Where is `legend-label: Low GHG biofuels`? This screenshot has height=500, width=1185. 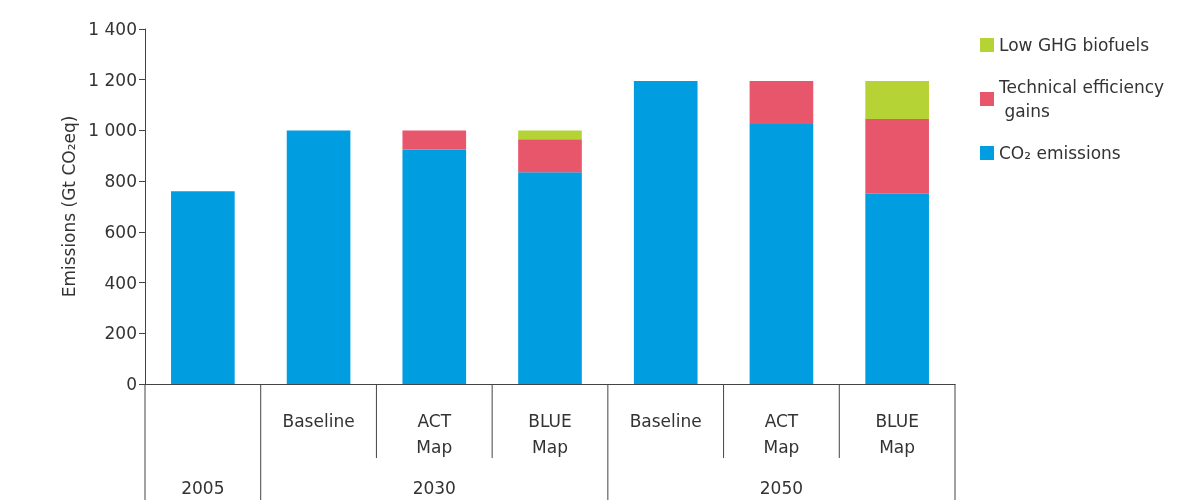 legend-label: Low GHG biofuels is located at coordinates (1074, 45).